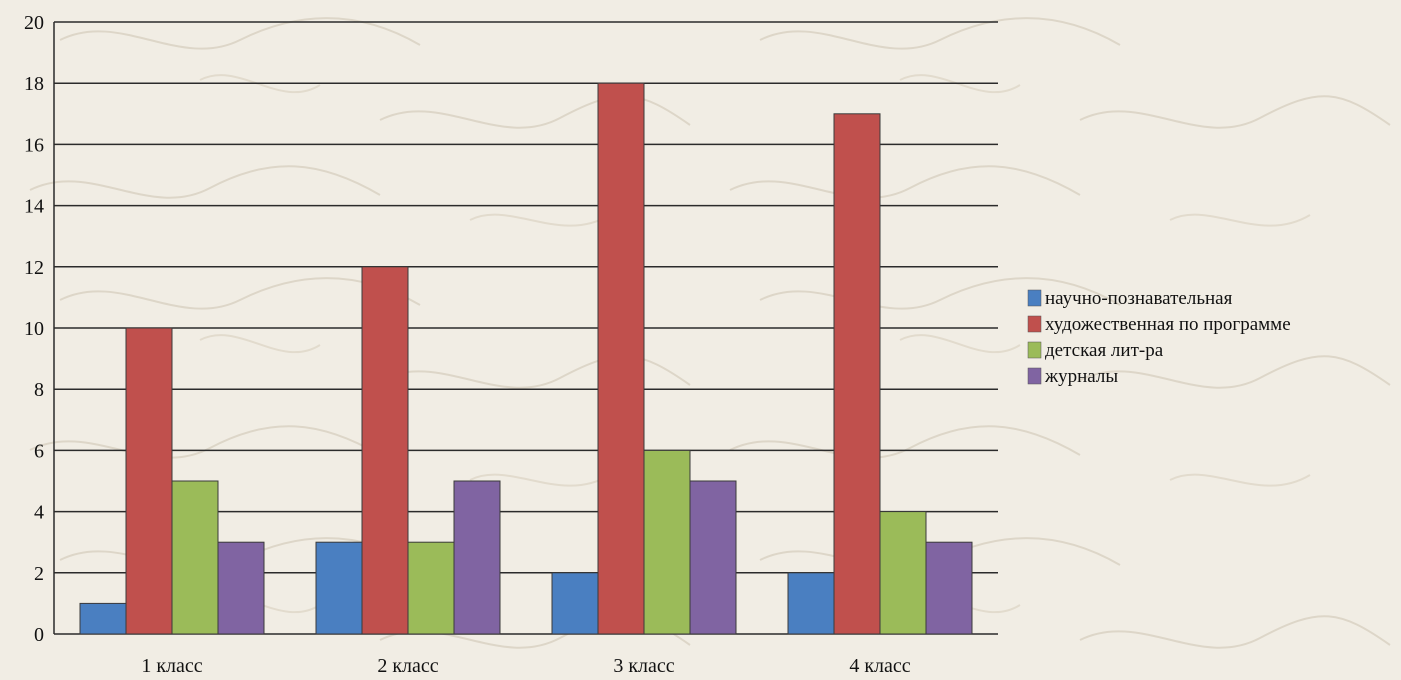  Describe the element at coordinates (39, 390) in the screenshot. I see `y-tick-label: 8` at that location.